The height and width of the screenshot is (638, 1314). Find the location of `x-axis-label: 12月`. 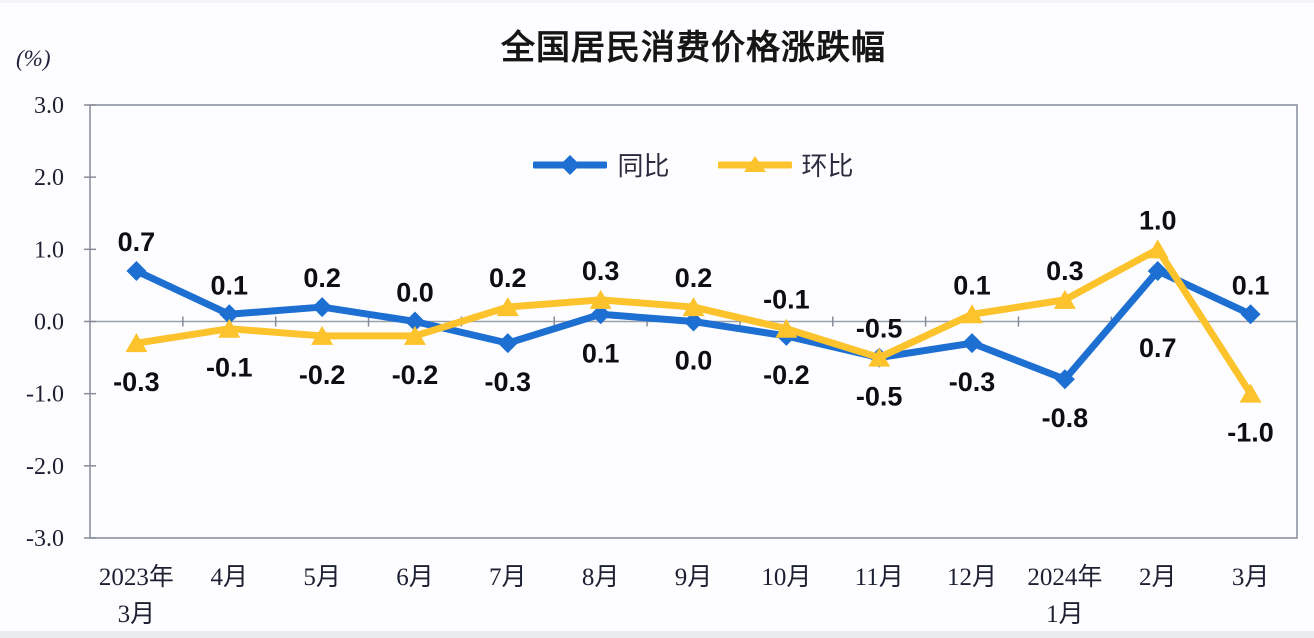

x-axis-label: 12月 is located at coordinates (972, 577).